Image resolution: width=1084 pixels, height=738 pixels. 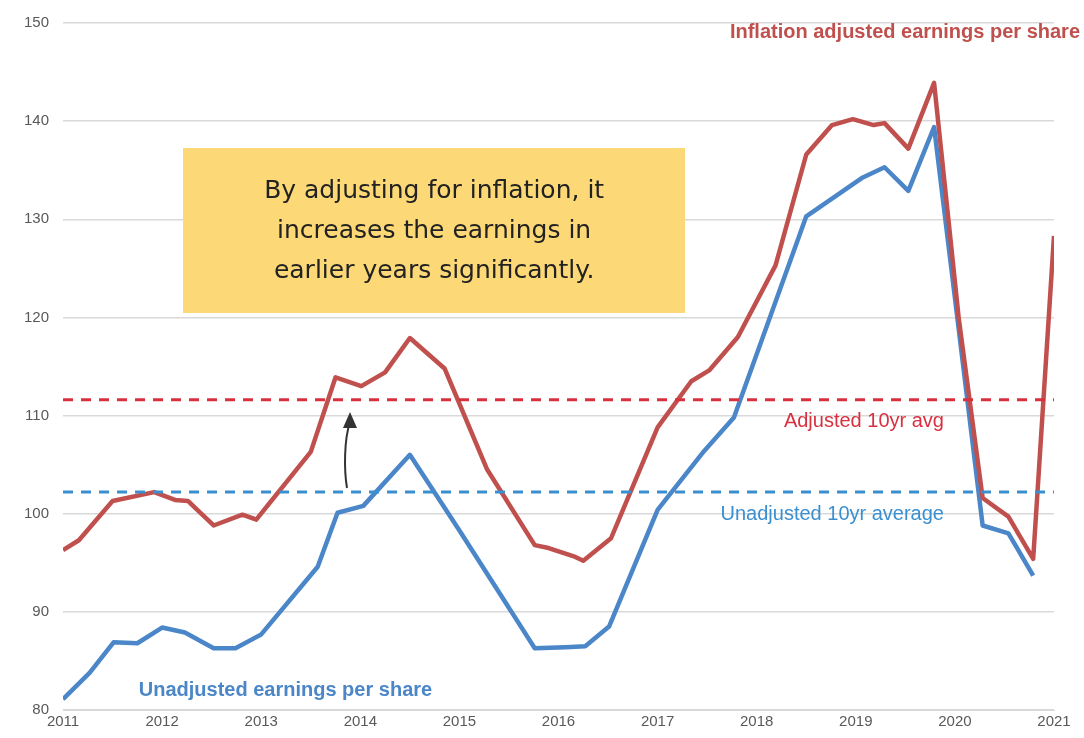 What do you see at coordinates (955, 721) in the screenshot?
I see `x-tick-label: 2020` at bounding box center [955, 721].